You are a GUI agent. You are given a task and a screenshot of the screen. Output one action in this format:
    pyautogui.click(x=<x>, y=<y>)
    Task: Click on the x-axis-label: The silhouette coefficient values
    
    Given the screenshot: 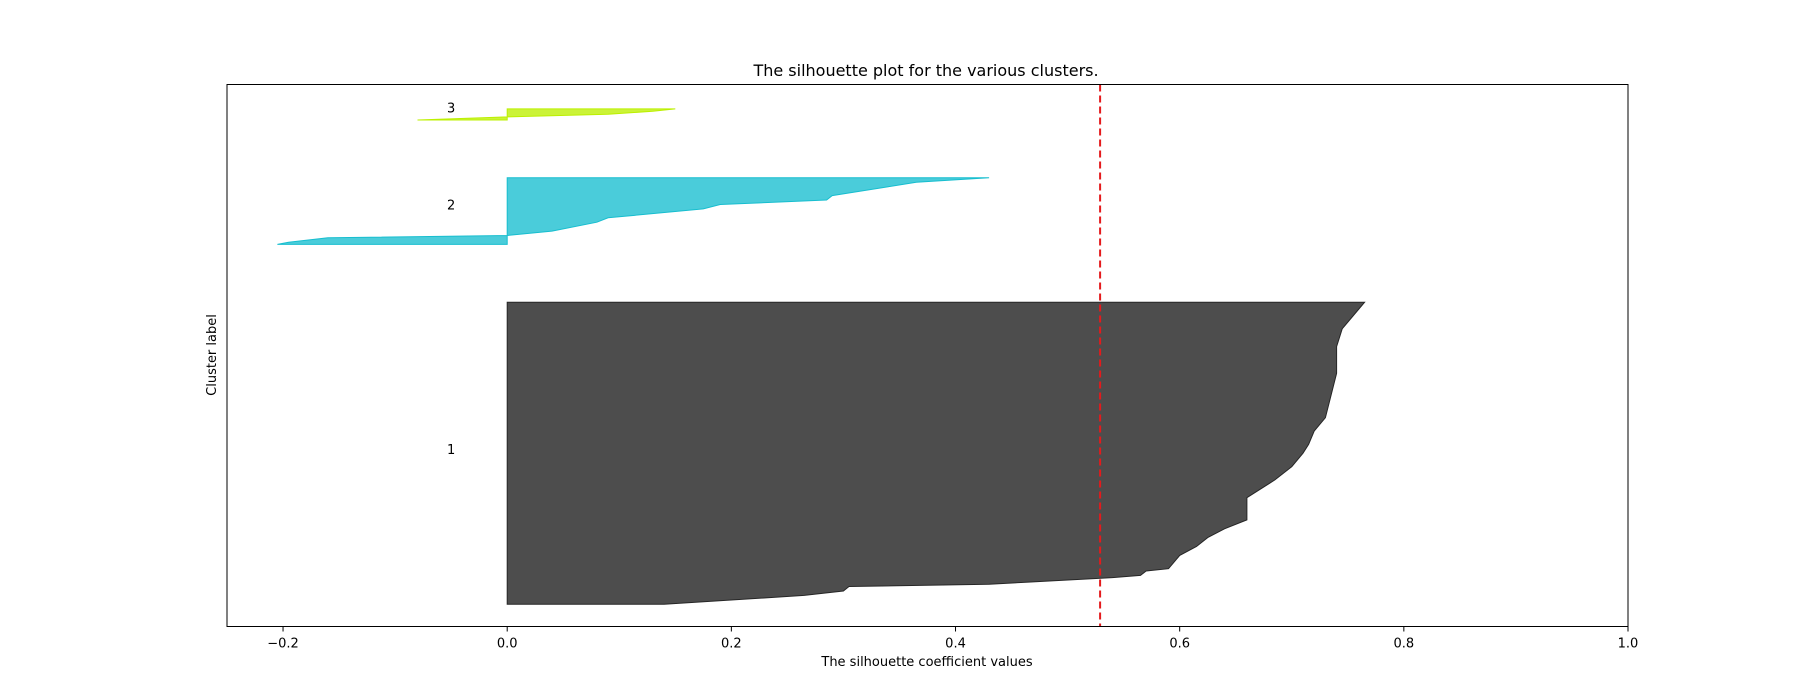 What is the action you would take?
    pyautogui.click(x=926, y=662)
    